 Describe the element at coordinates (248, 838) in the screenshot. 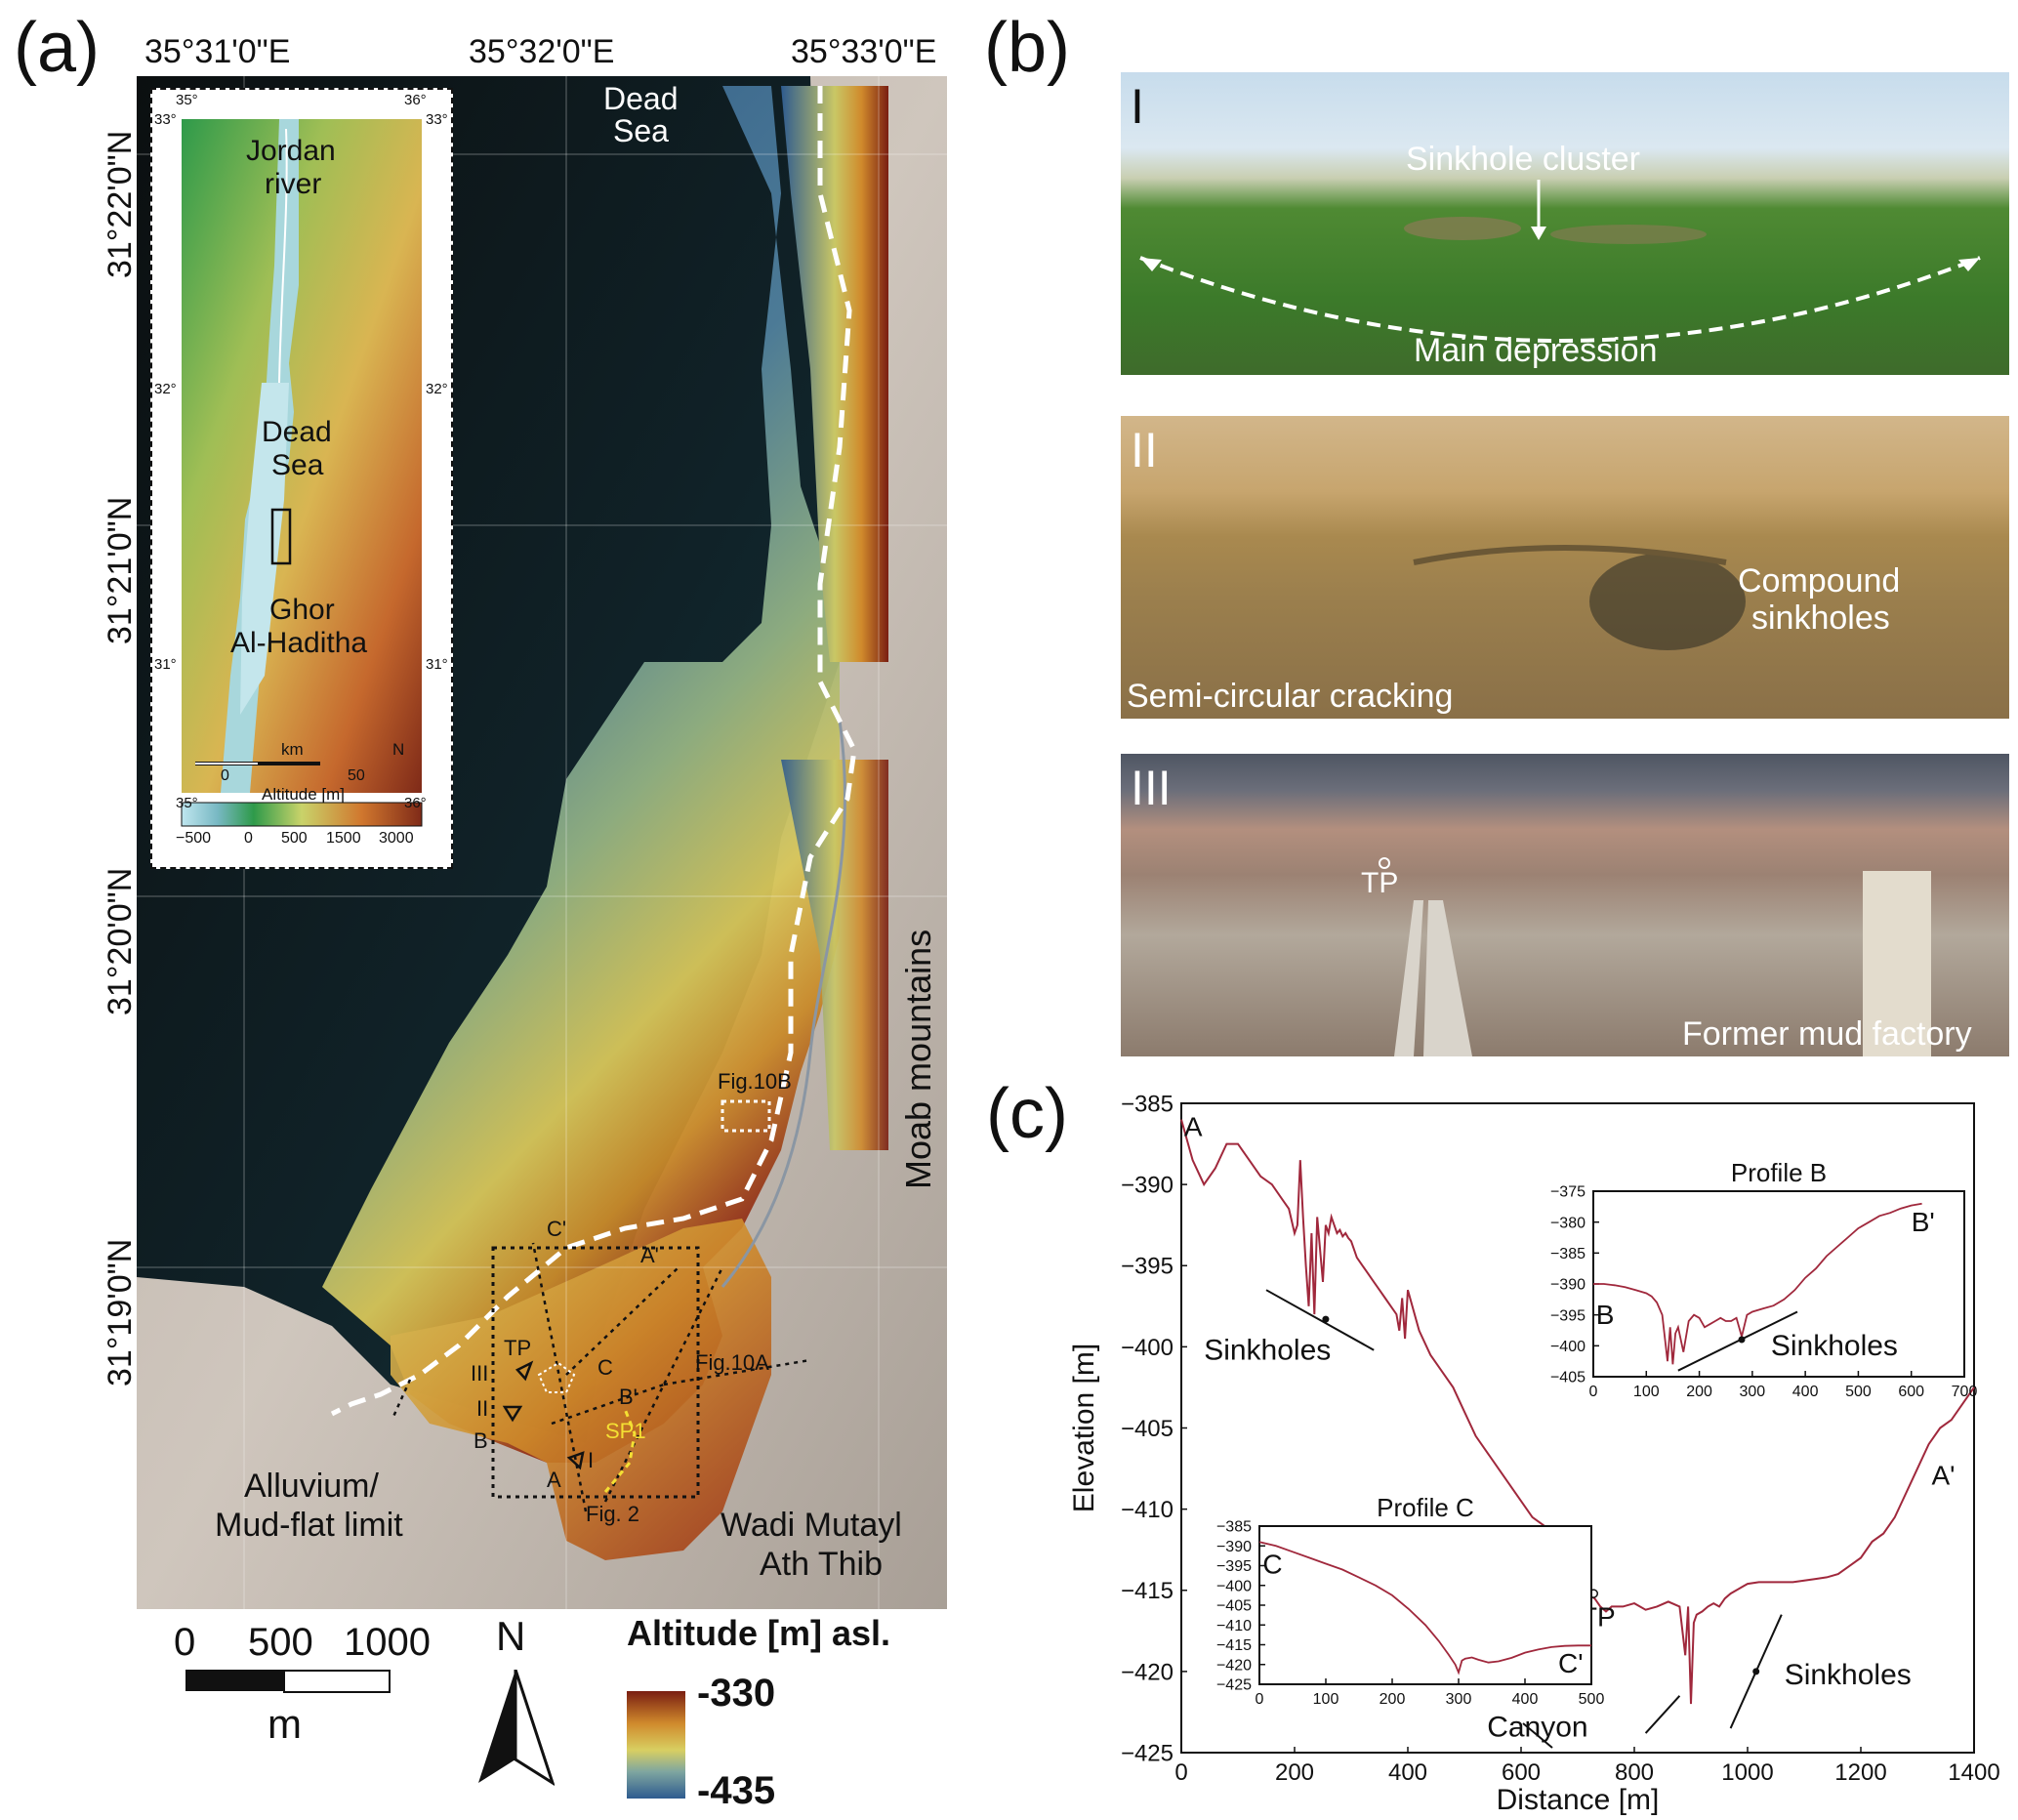

I see `inset-legend-tick: 0` at that location.